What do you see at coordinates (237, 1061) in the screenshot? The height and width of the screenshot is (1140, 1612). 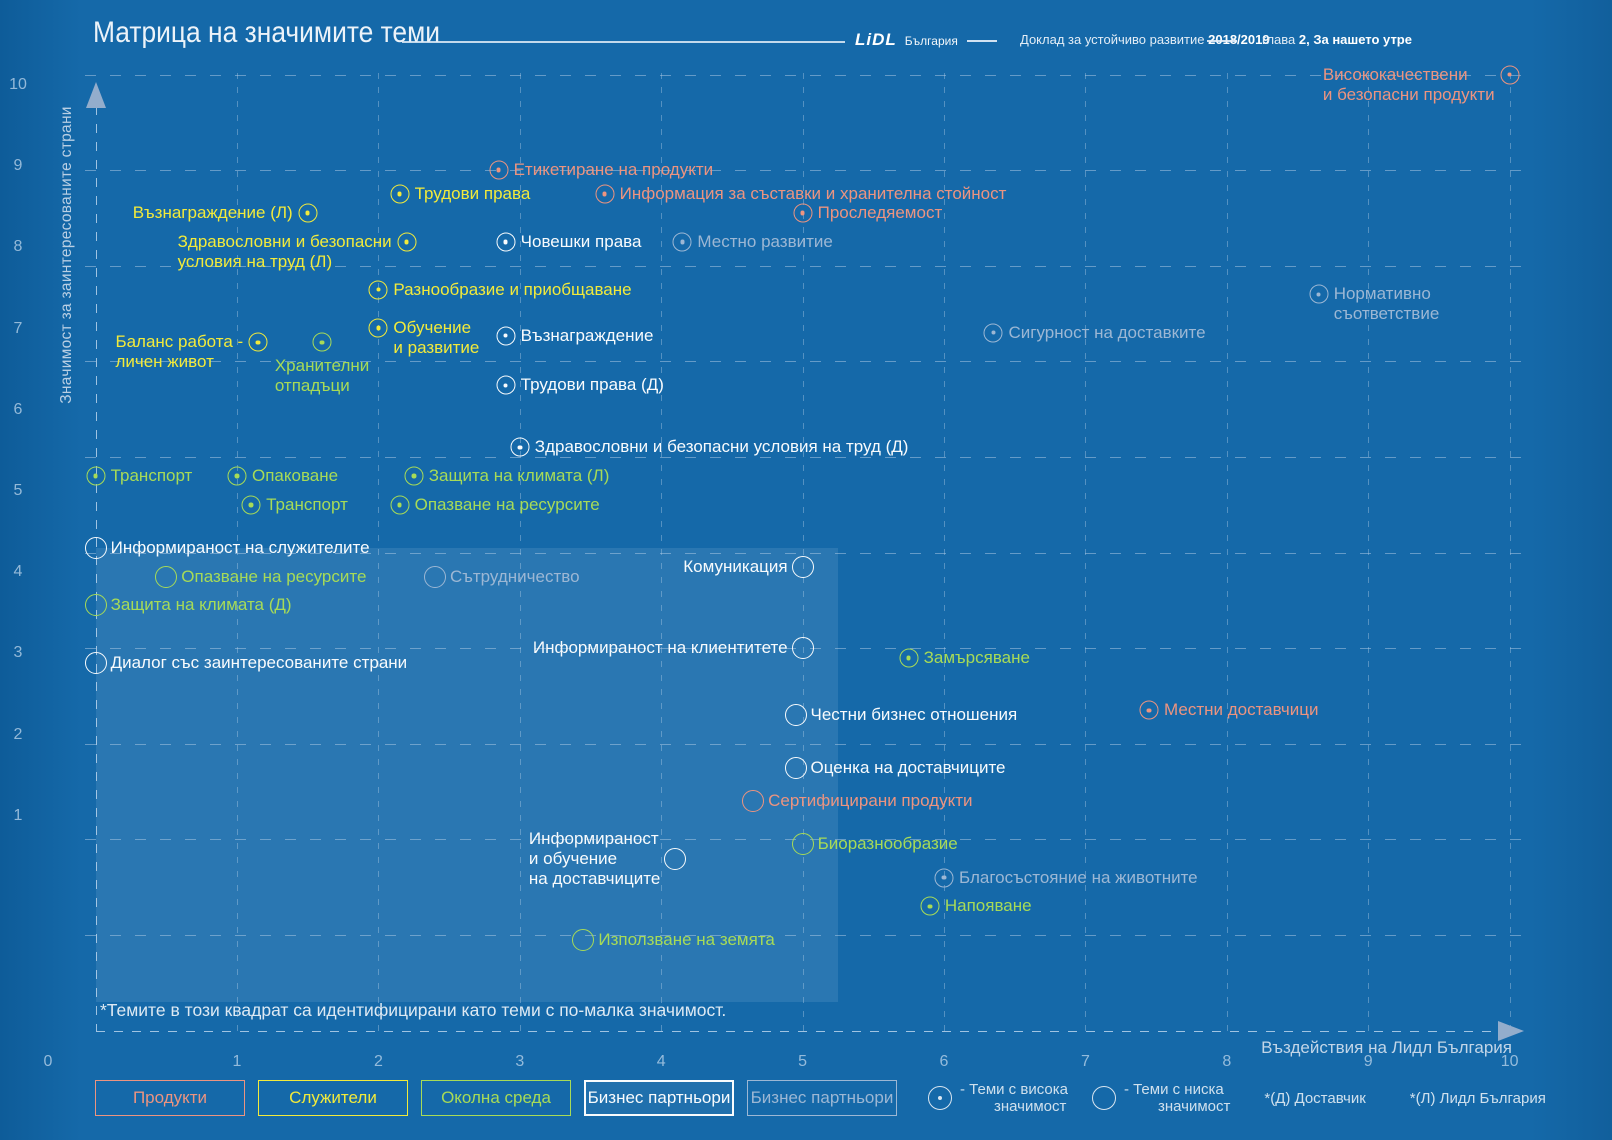 I see `x-tick-label: 1` at bounding box center [237, 1061].